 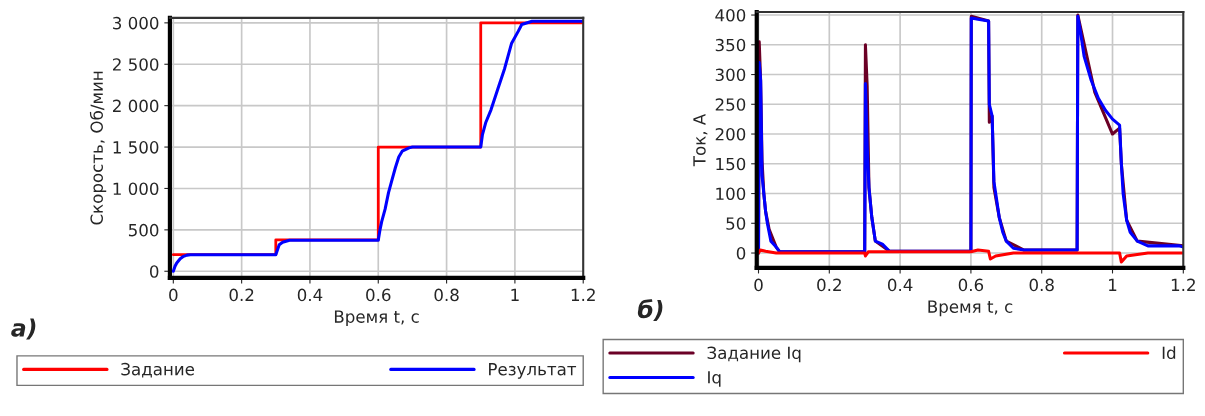 What do you see at coordinates (136, 147) in the screenshot?
I see `y-tick-label: 1 500` at bounding box center [136, 147].